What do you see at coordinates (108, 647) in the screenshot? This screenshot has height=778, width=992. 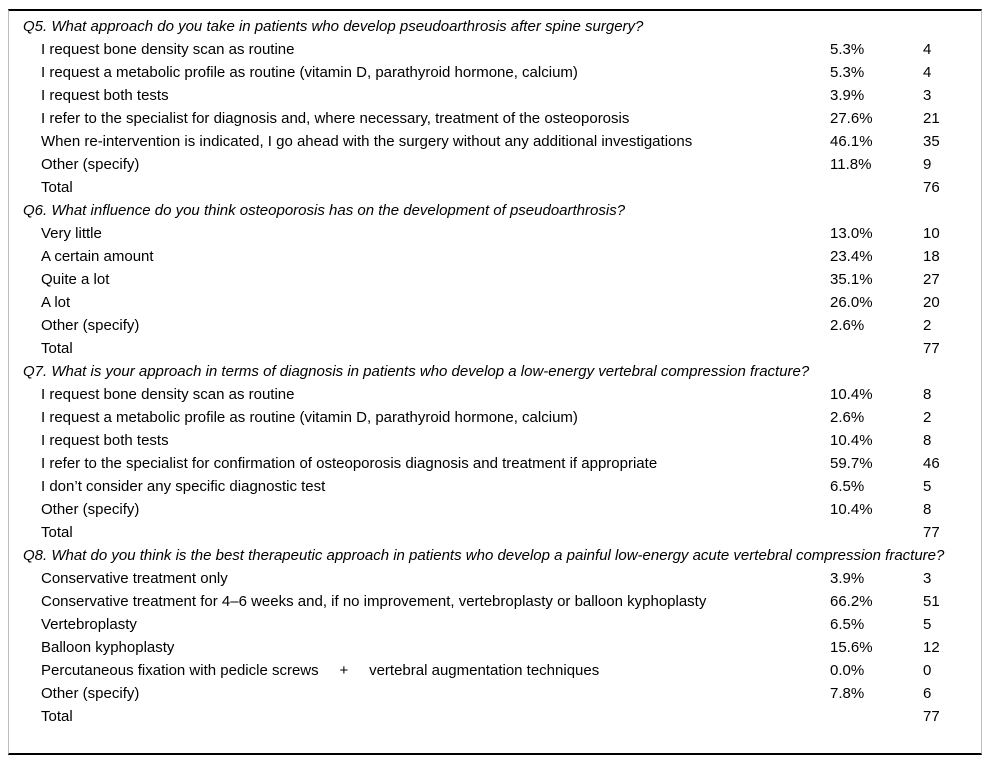 I see `answer-label: Balloon kyphoplasty` at bounding box center [108, 647].